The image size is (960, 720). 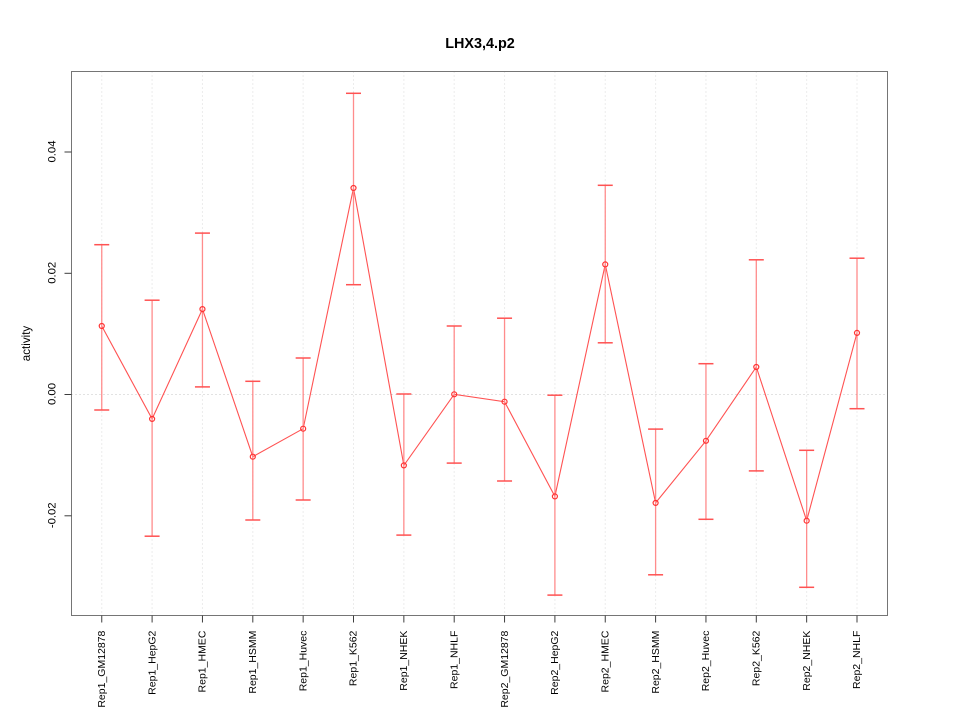 What do you see at coordinates (480, 44) in the screenshot?
I see `svg-text: LHX3,4.p2` at bounding box center [480, 44].